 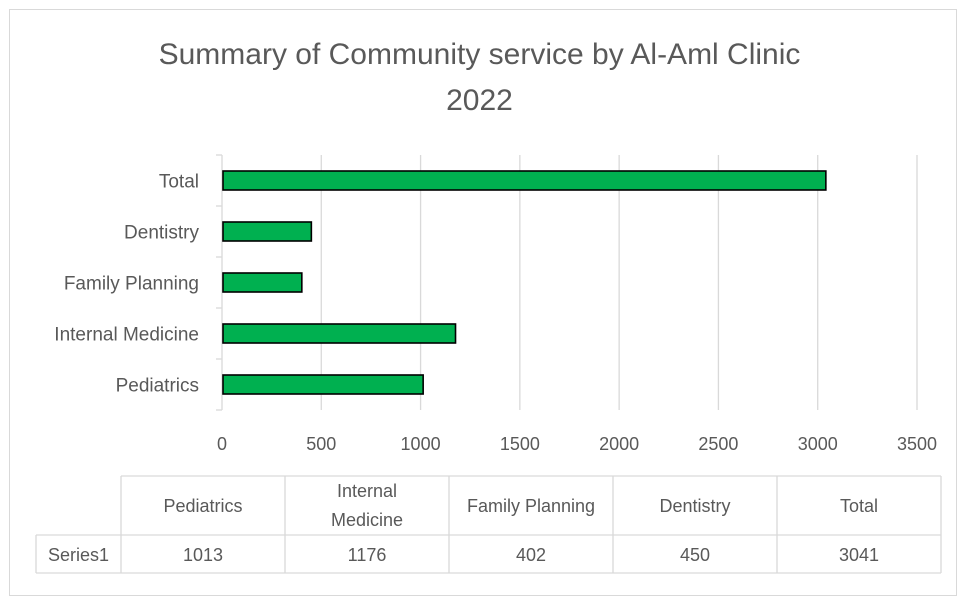 What do you see at coordinates (695, 555) in the screenshot?
I see `table-value: 450` at bounding box center [695, 555].